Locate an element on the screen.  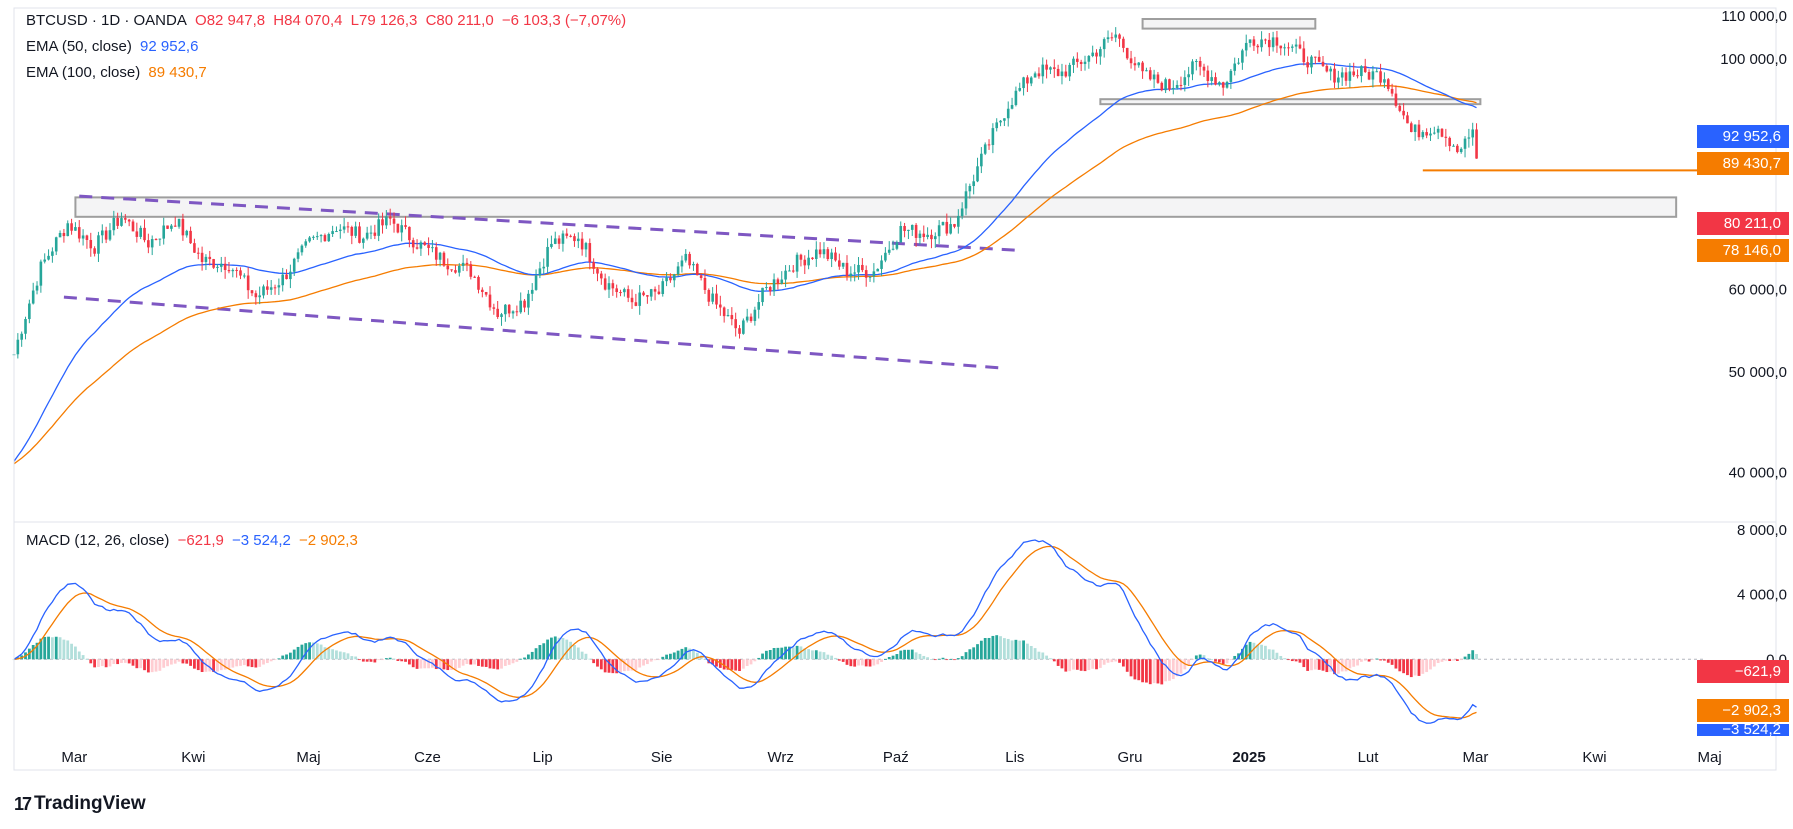
ema100-legend: EMA (100, close) 89 430,7 is located at coordinates (118, 72).